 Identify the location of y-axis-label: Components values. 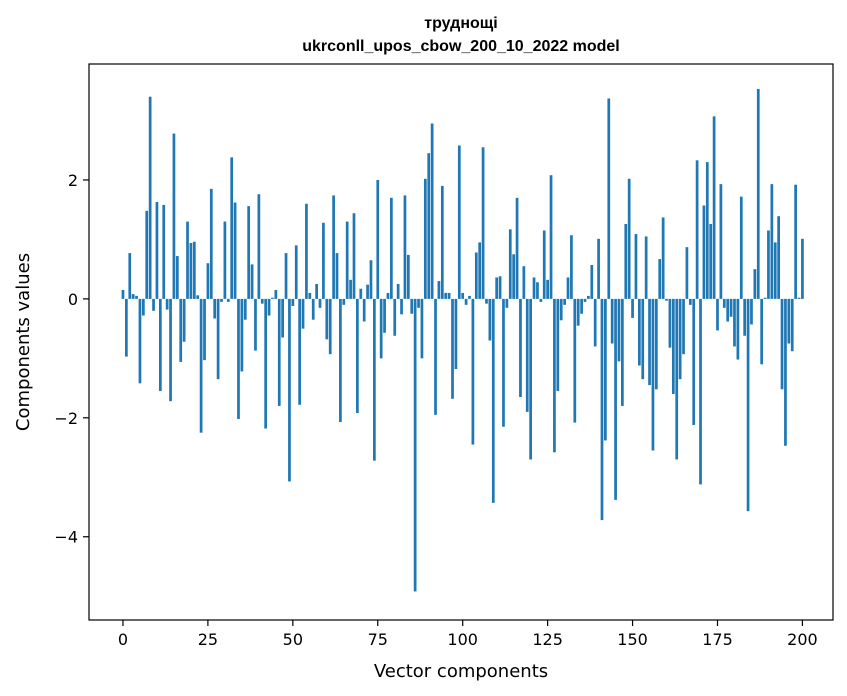
(23, 342).